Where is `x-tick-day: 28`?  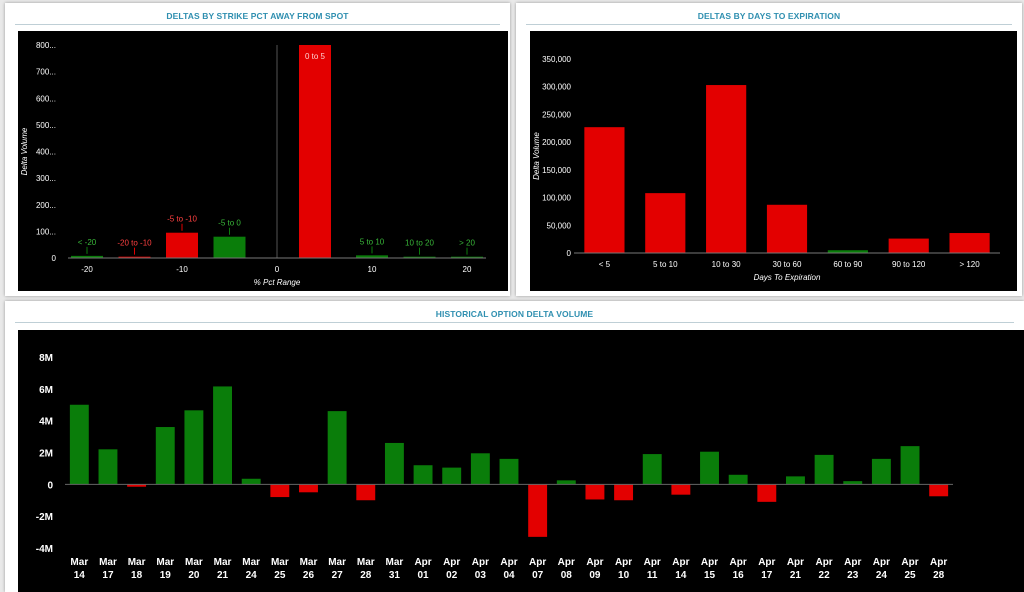
x-tick-day: 28 is located at coordinates (366, 575).